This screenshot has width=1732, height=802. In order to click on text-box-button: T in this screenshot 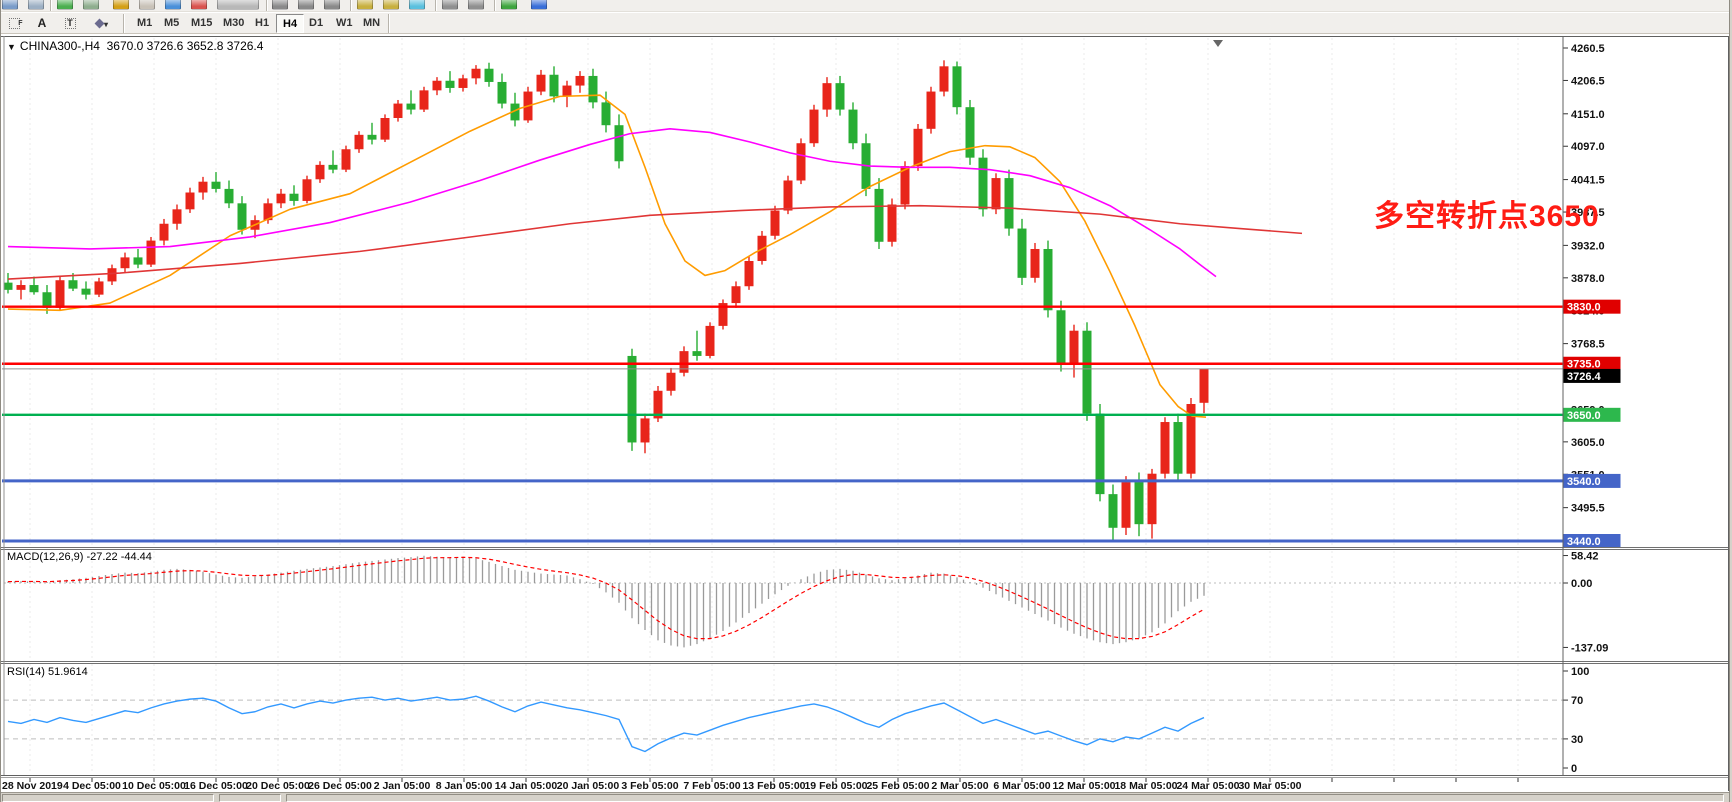, I will do `click(70, 23)`.